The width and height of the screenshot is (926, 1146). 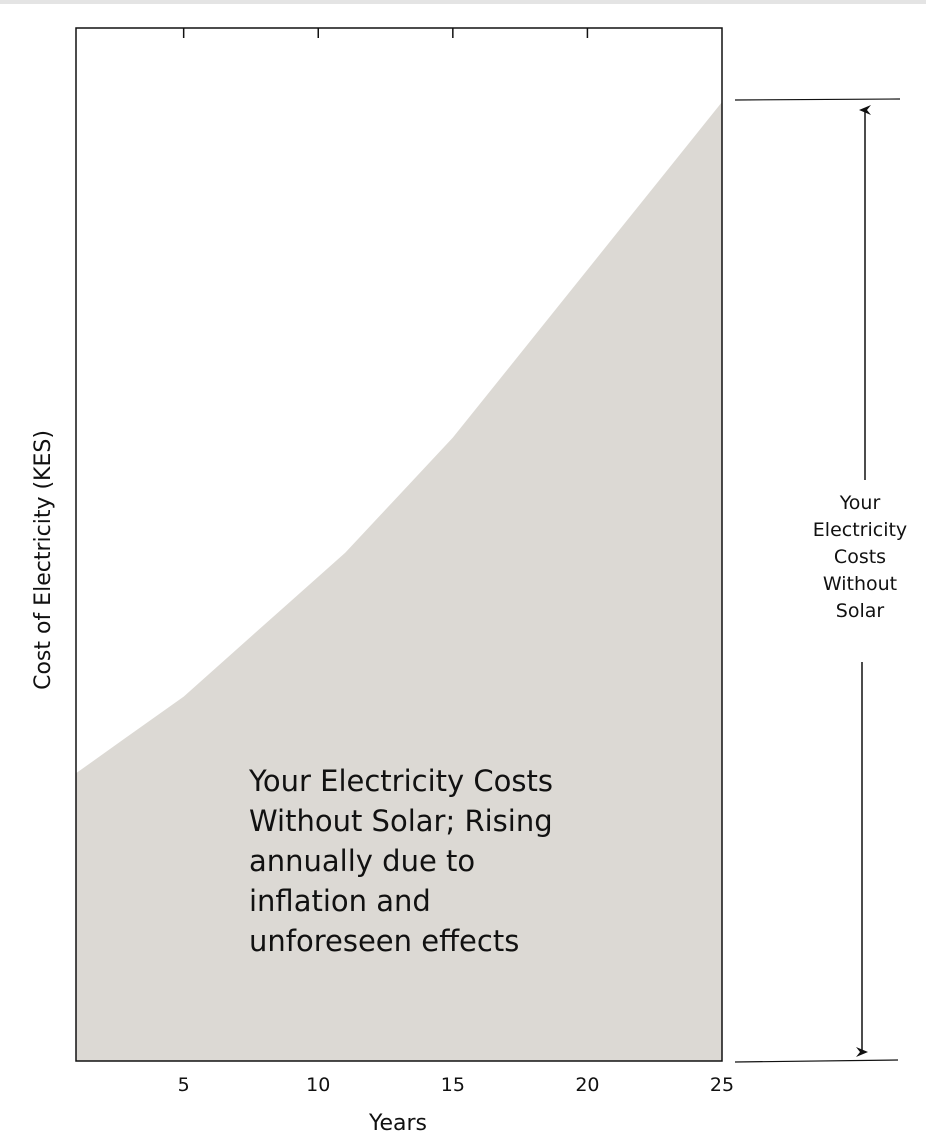 What do you see at coordinates (318, 1085) in the screenshot?
I see `x-tick-label: 10` at bounding box center [318, 1085].